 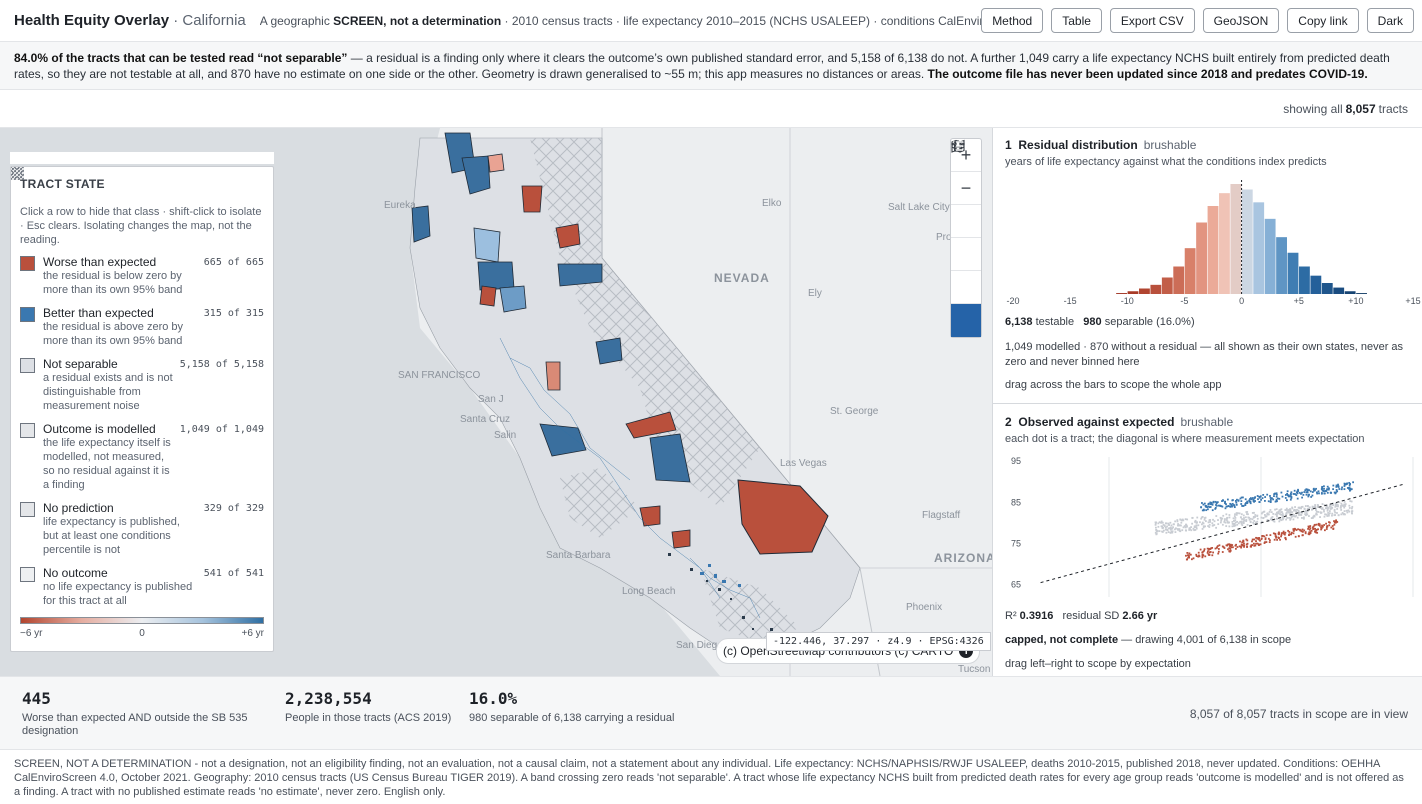 I want to click on zoom-in-button: +, so click(x=966, y=155).